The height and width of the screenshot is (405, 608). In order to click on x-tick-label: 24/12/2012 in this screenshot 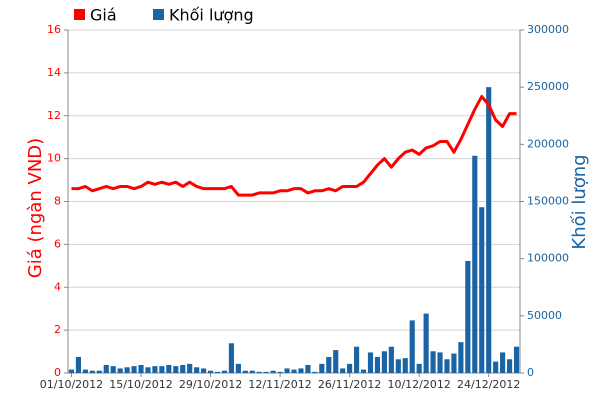, I will do `click(488, 384)`.